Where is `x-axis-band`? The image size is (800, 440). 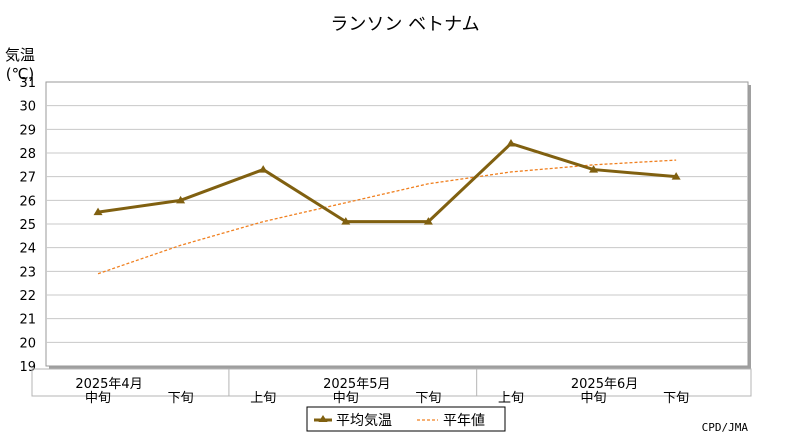
x-axis-band is located at coordinates (391, 382).